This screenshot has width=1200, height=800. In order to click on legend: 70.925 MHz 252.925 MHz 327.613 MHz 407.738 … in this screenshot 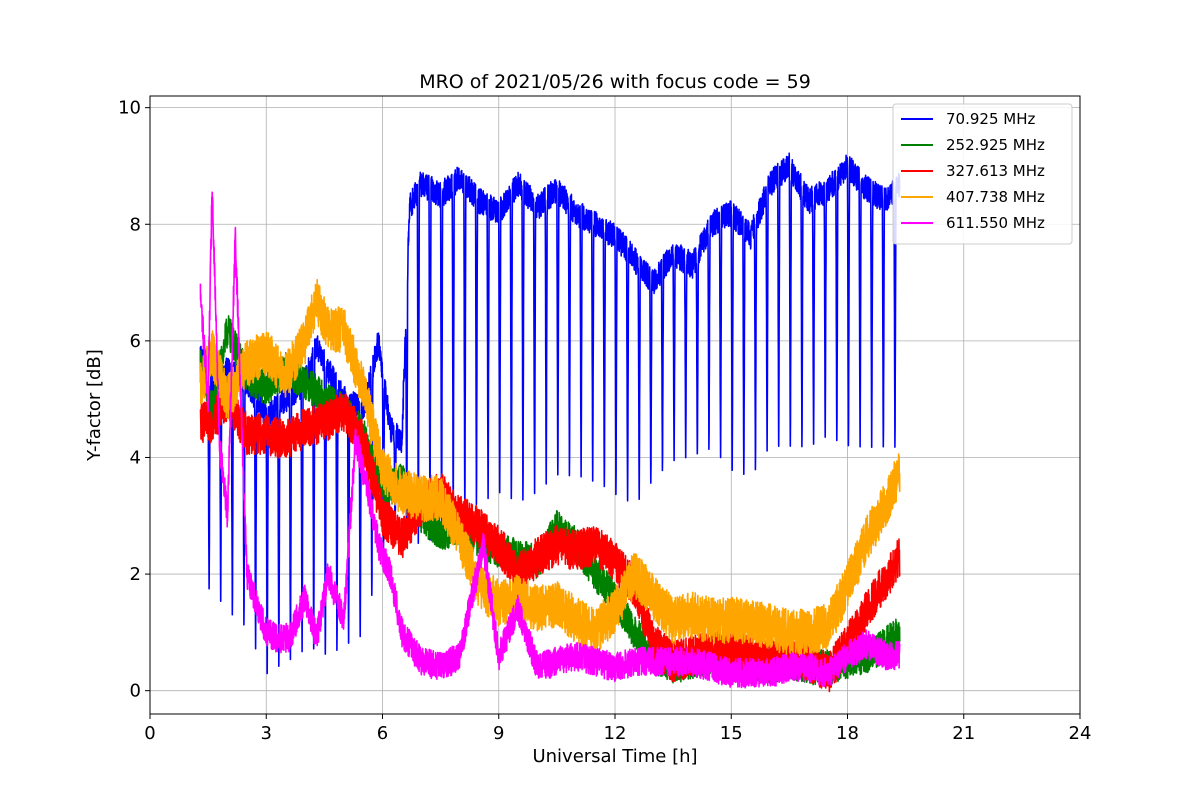, I will do `click(982, 174)`.